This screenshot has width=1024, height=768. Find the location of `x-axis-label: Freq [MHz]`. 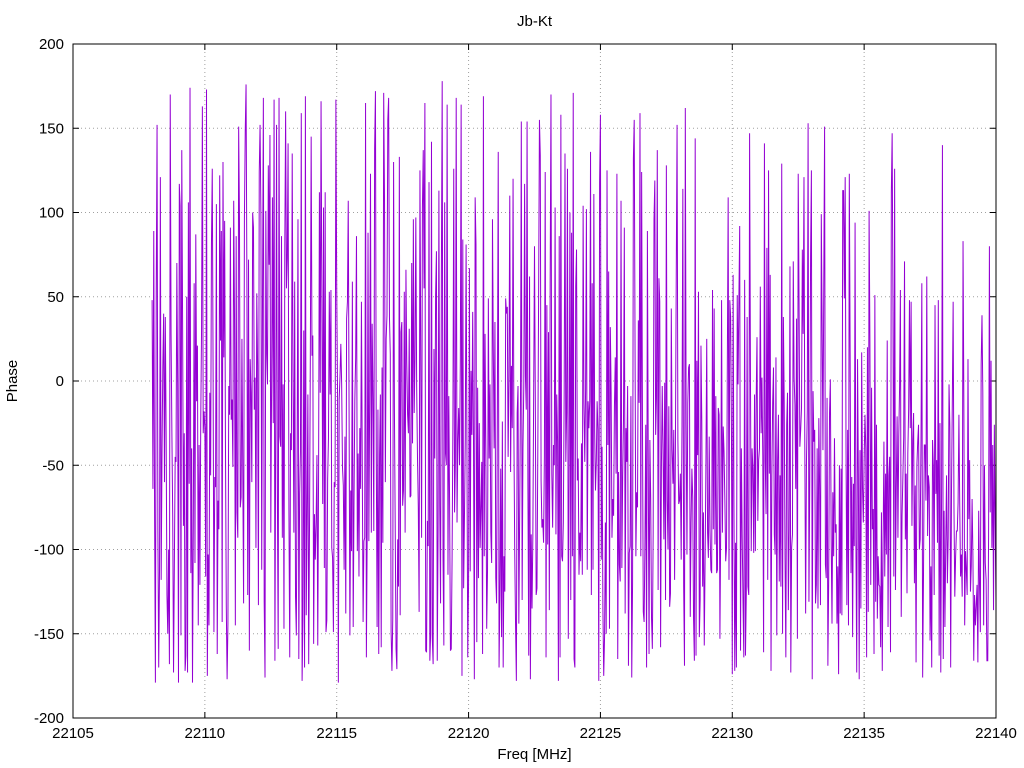

x-axis-label: Freq [MHz] is located at coordinates (534, 754).